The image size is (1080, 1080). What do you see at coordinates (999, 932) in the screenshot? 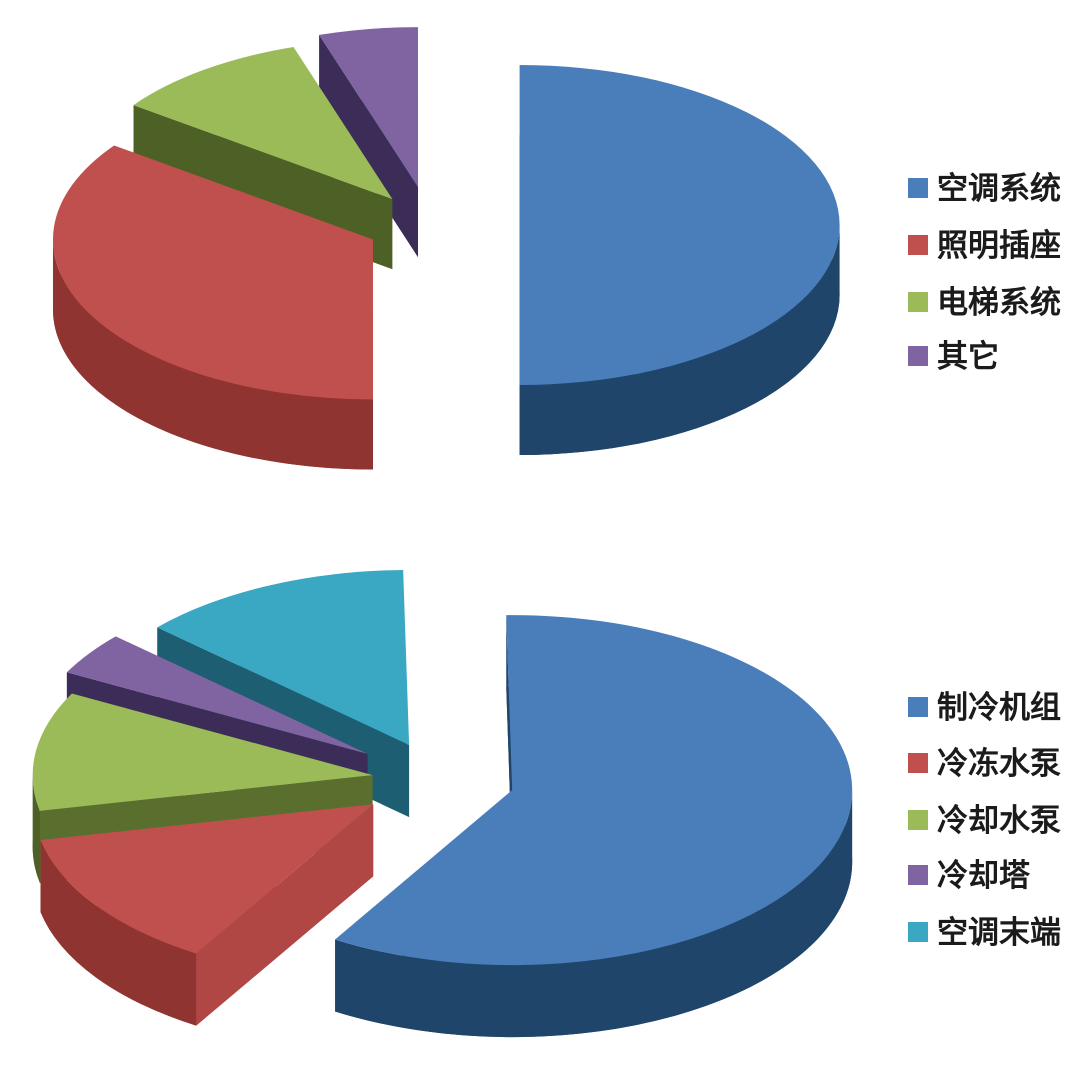
I see `legend-label: 空调末端` at bounding box center [999, 932].